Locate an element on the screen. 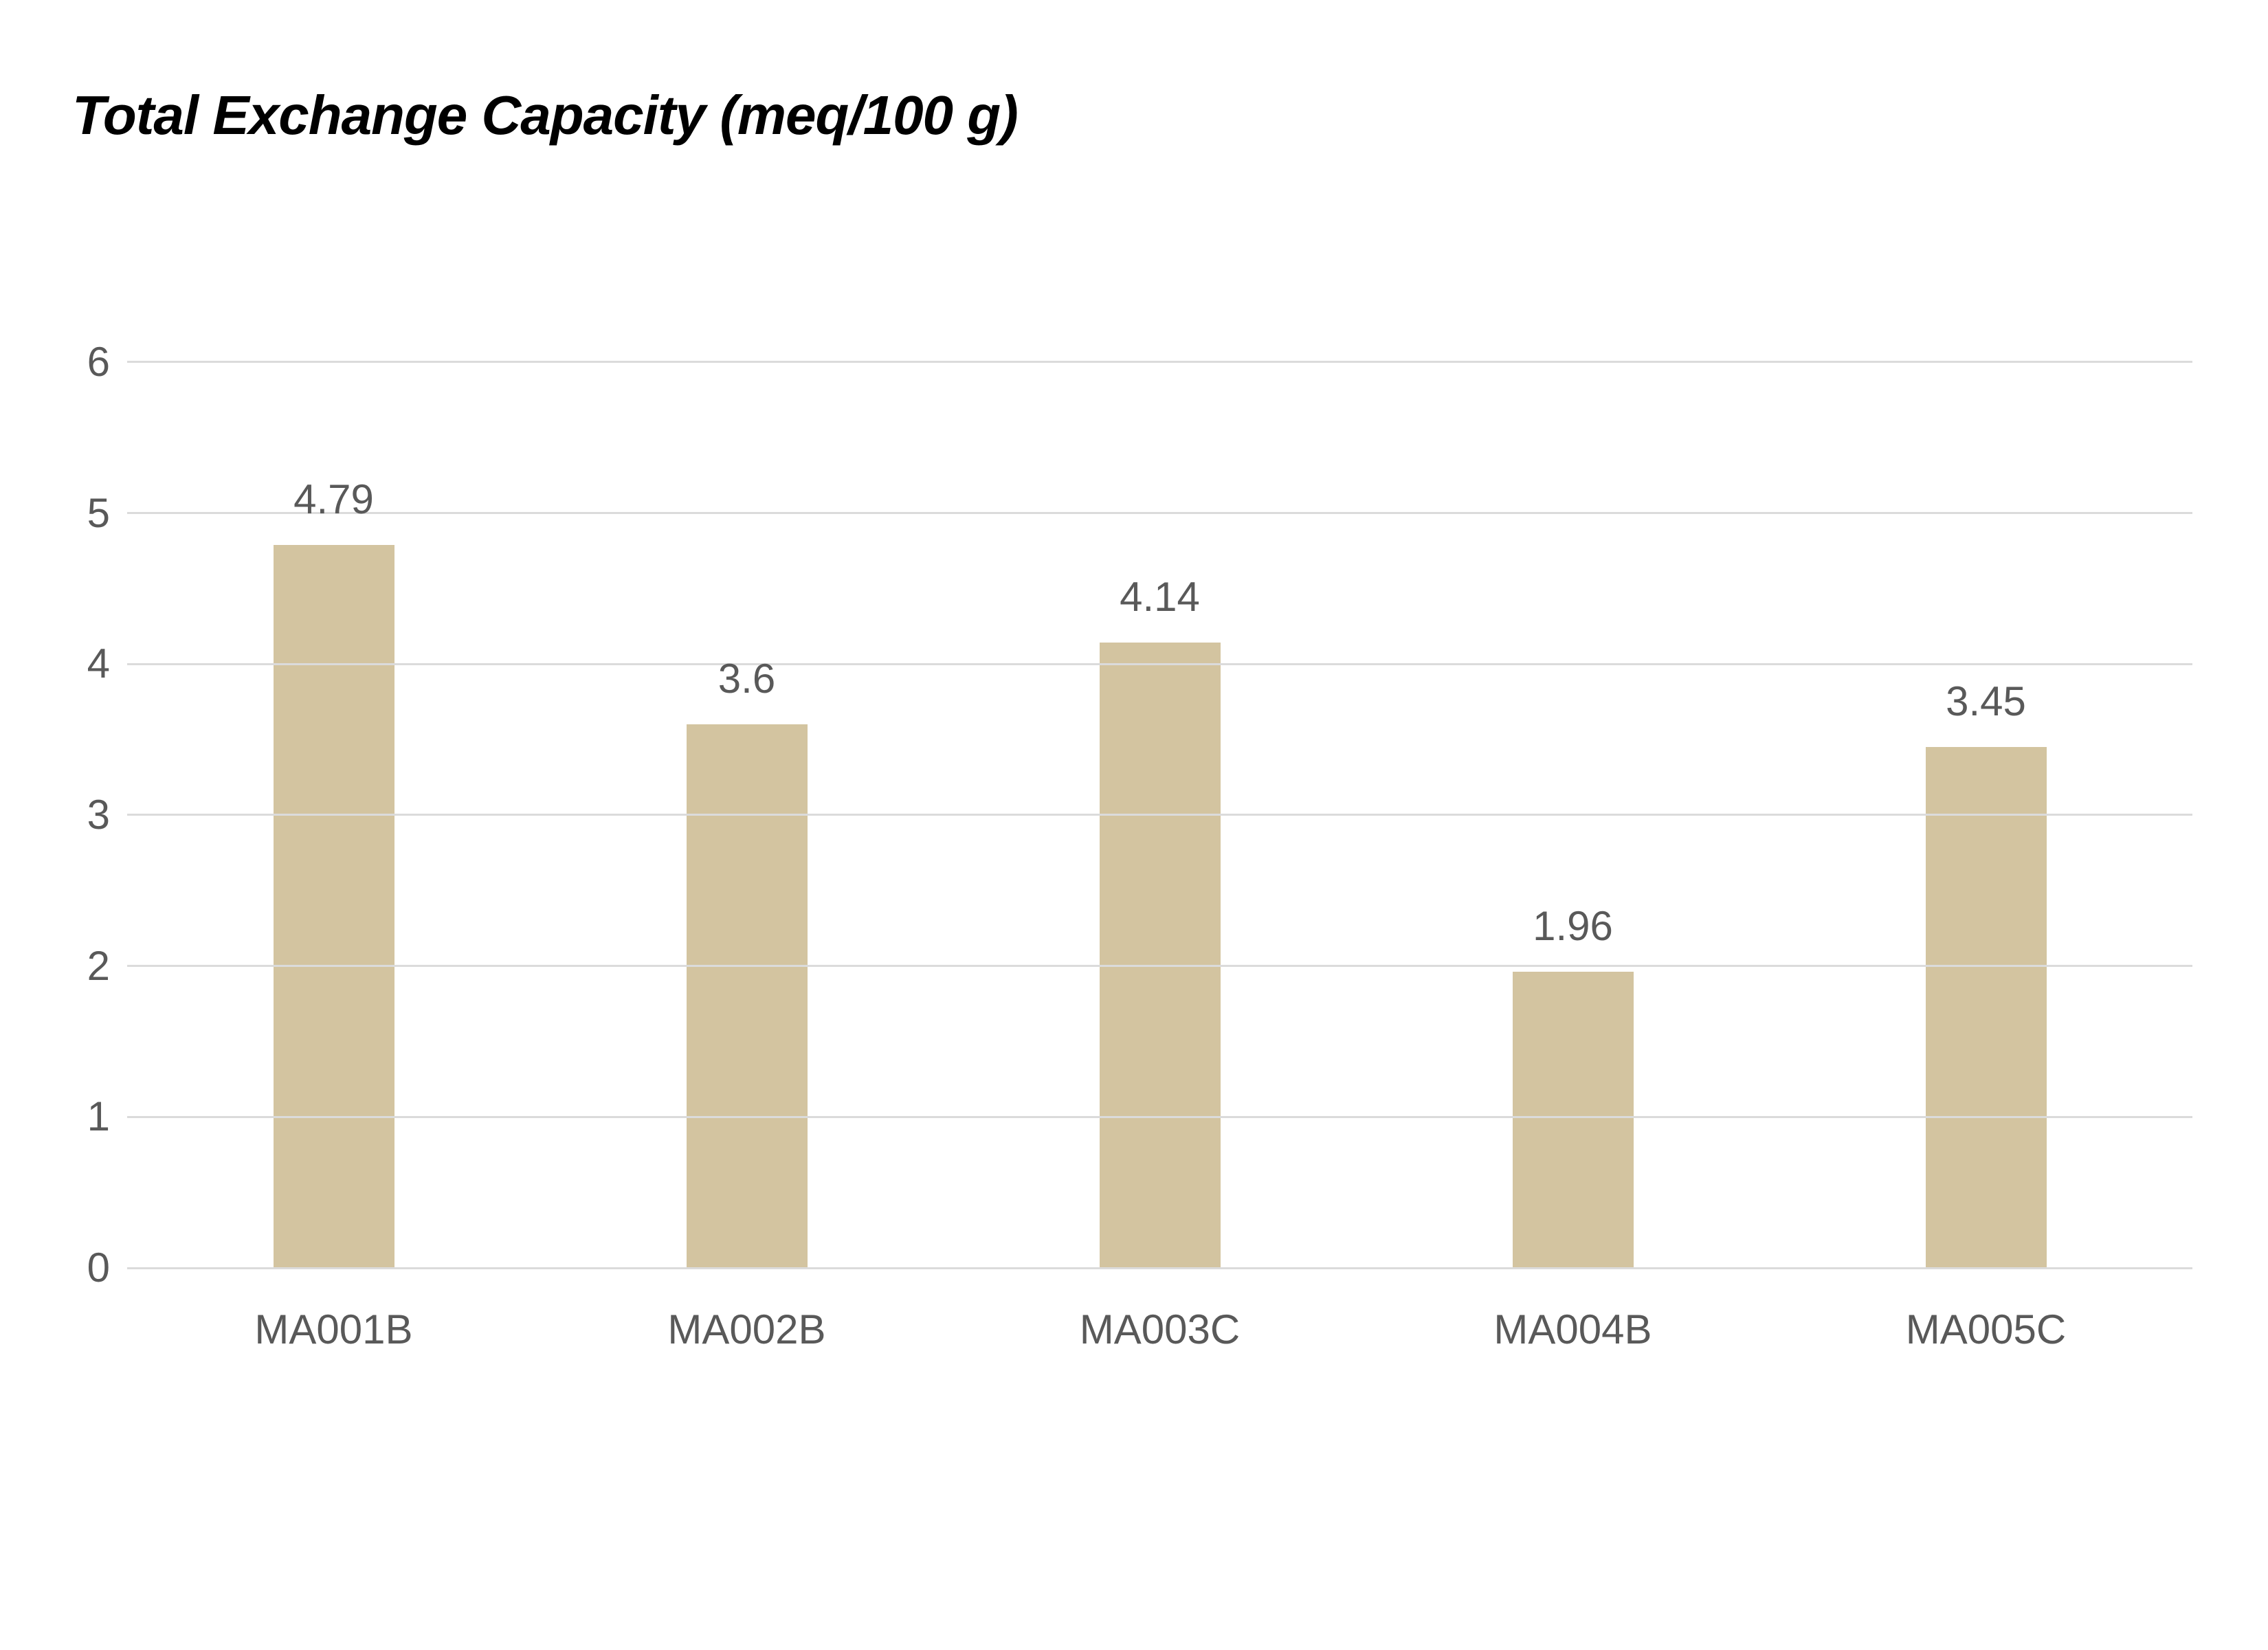 The height and width of the screenshot is (1650, 2268). bar-value-label: 1.96 is located at coordinates (1573, 926).